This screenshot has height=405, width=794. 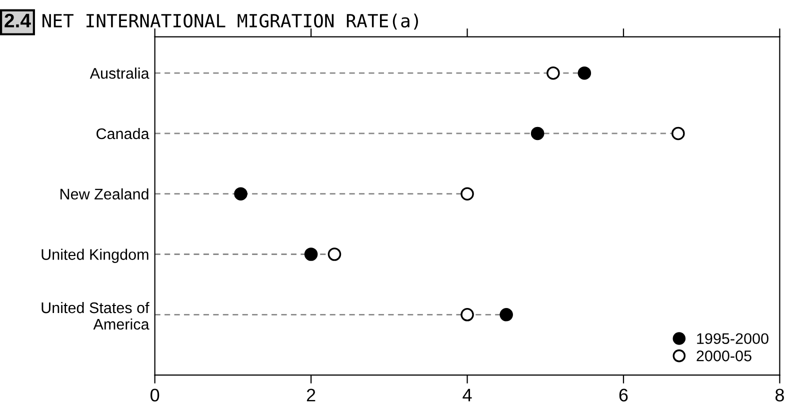 I want to click on y-tick-label: Canada, so click(x=123, y=134).